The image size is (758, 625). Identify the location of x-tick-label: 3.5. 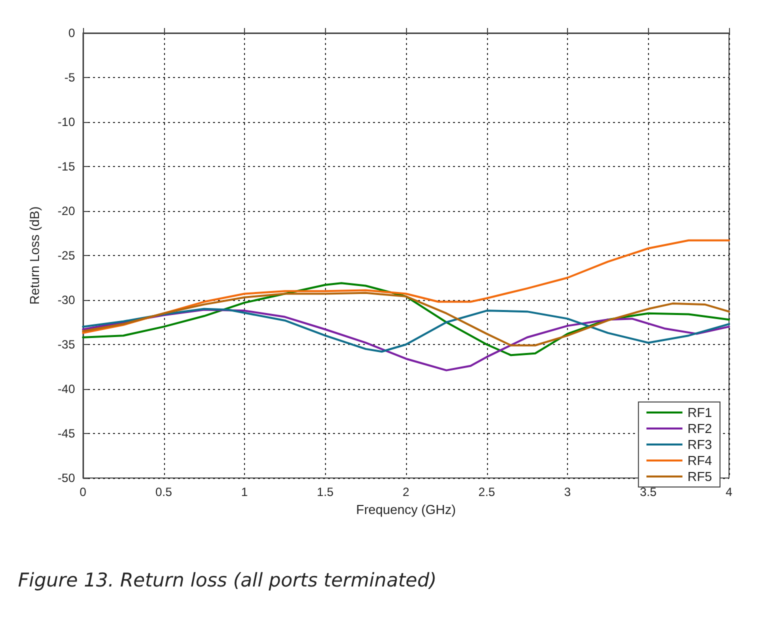
(648, 492).